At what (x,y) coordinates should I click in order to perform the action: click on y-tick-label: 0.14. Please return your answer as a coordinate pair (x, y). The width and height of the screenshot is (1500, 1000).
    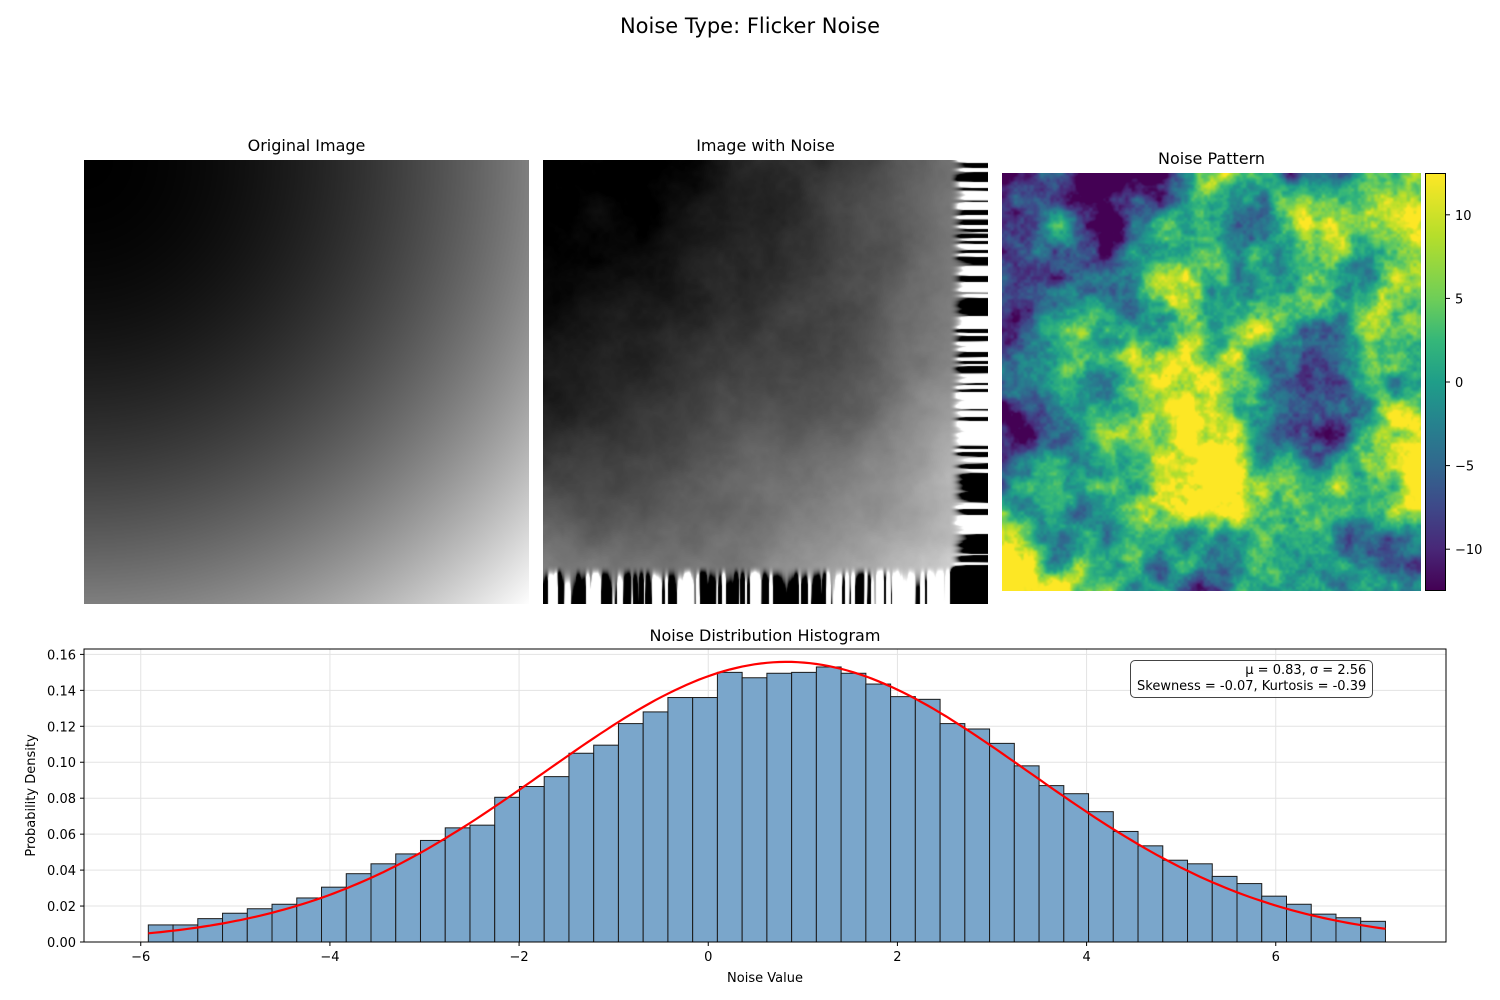
    Looking at the image, I should click on (61, 691).